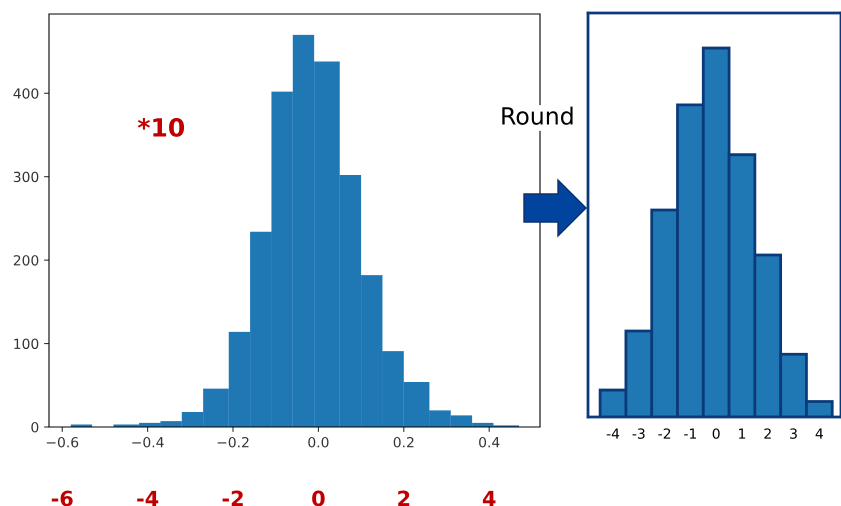  What do you see at coordinates (318, 498) in the screenshot?
I see `x2-tick-label: 0` at bounding box center [318, 498].